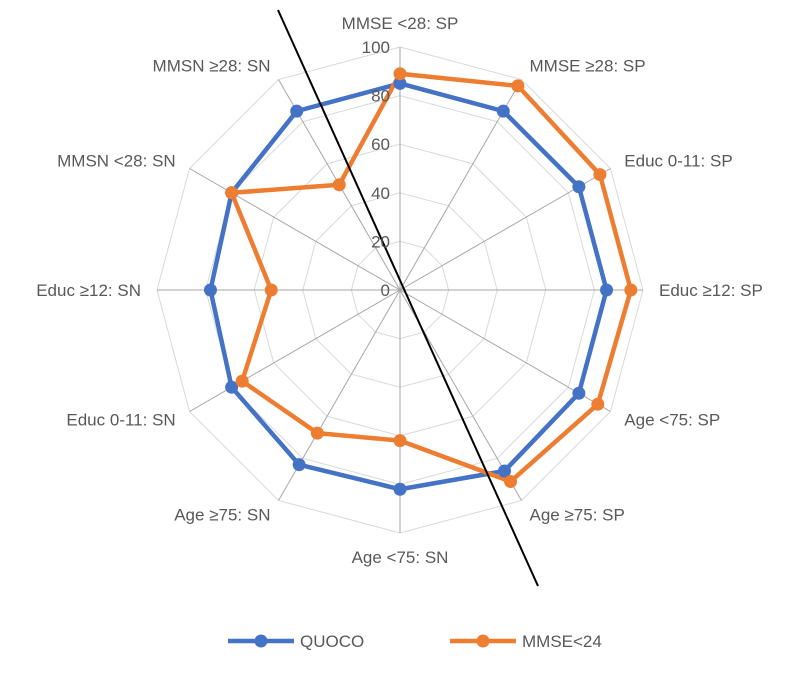  What do you see at coordinates (678, 161) in the screenshot?
I see `category-label: Educ 0-11: SP` at bounding box center [678, 161].